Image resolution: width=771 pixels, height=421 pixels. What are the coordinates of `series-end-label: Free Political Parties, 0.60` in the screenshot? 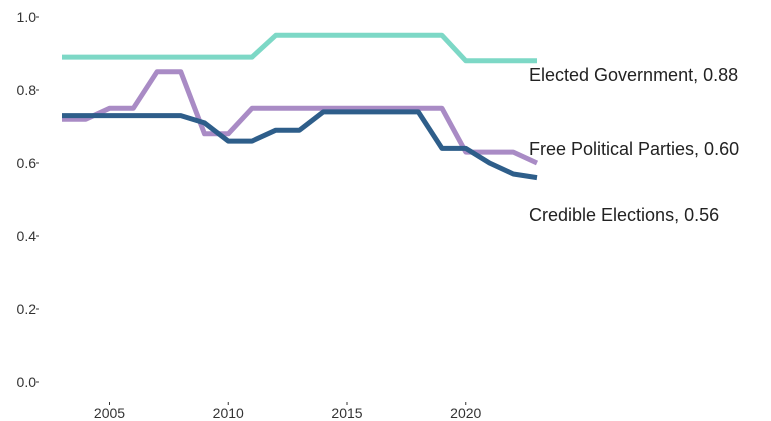 It's located at (634, 149).